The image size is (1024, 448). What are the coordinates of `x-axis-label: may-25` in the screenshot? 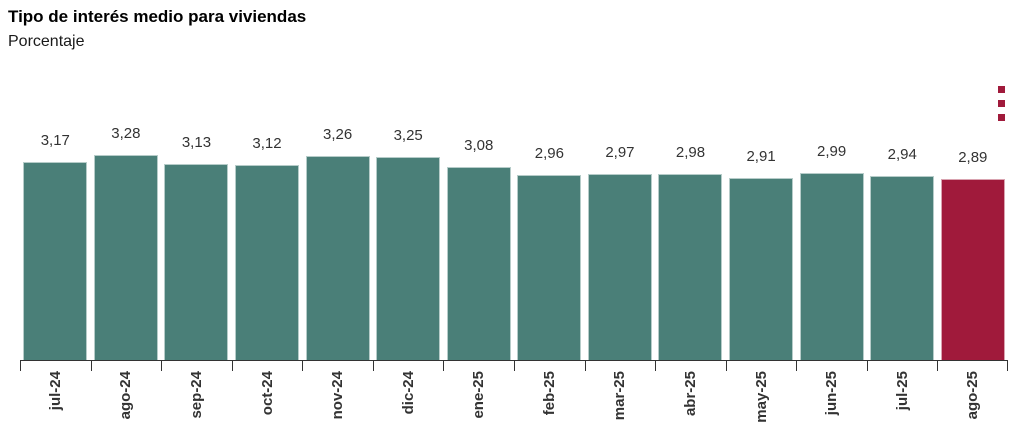 It's located at (761, 397).